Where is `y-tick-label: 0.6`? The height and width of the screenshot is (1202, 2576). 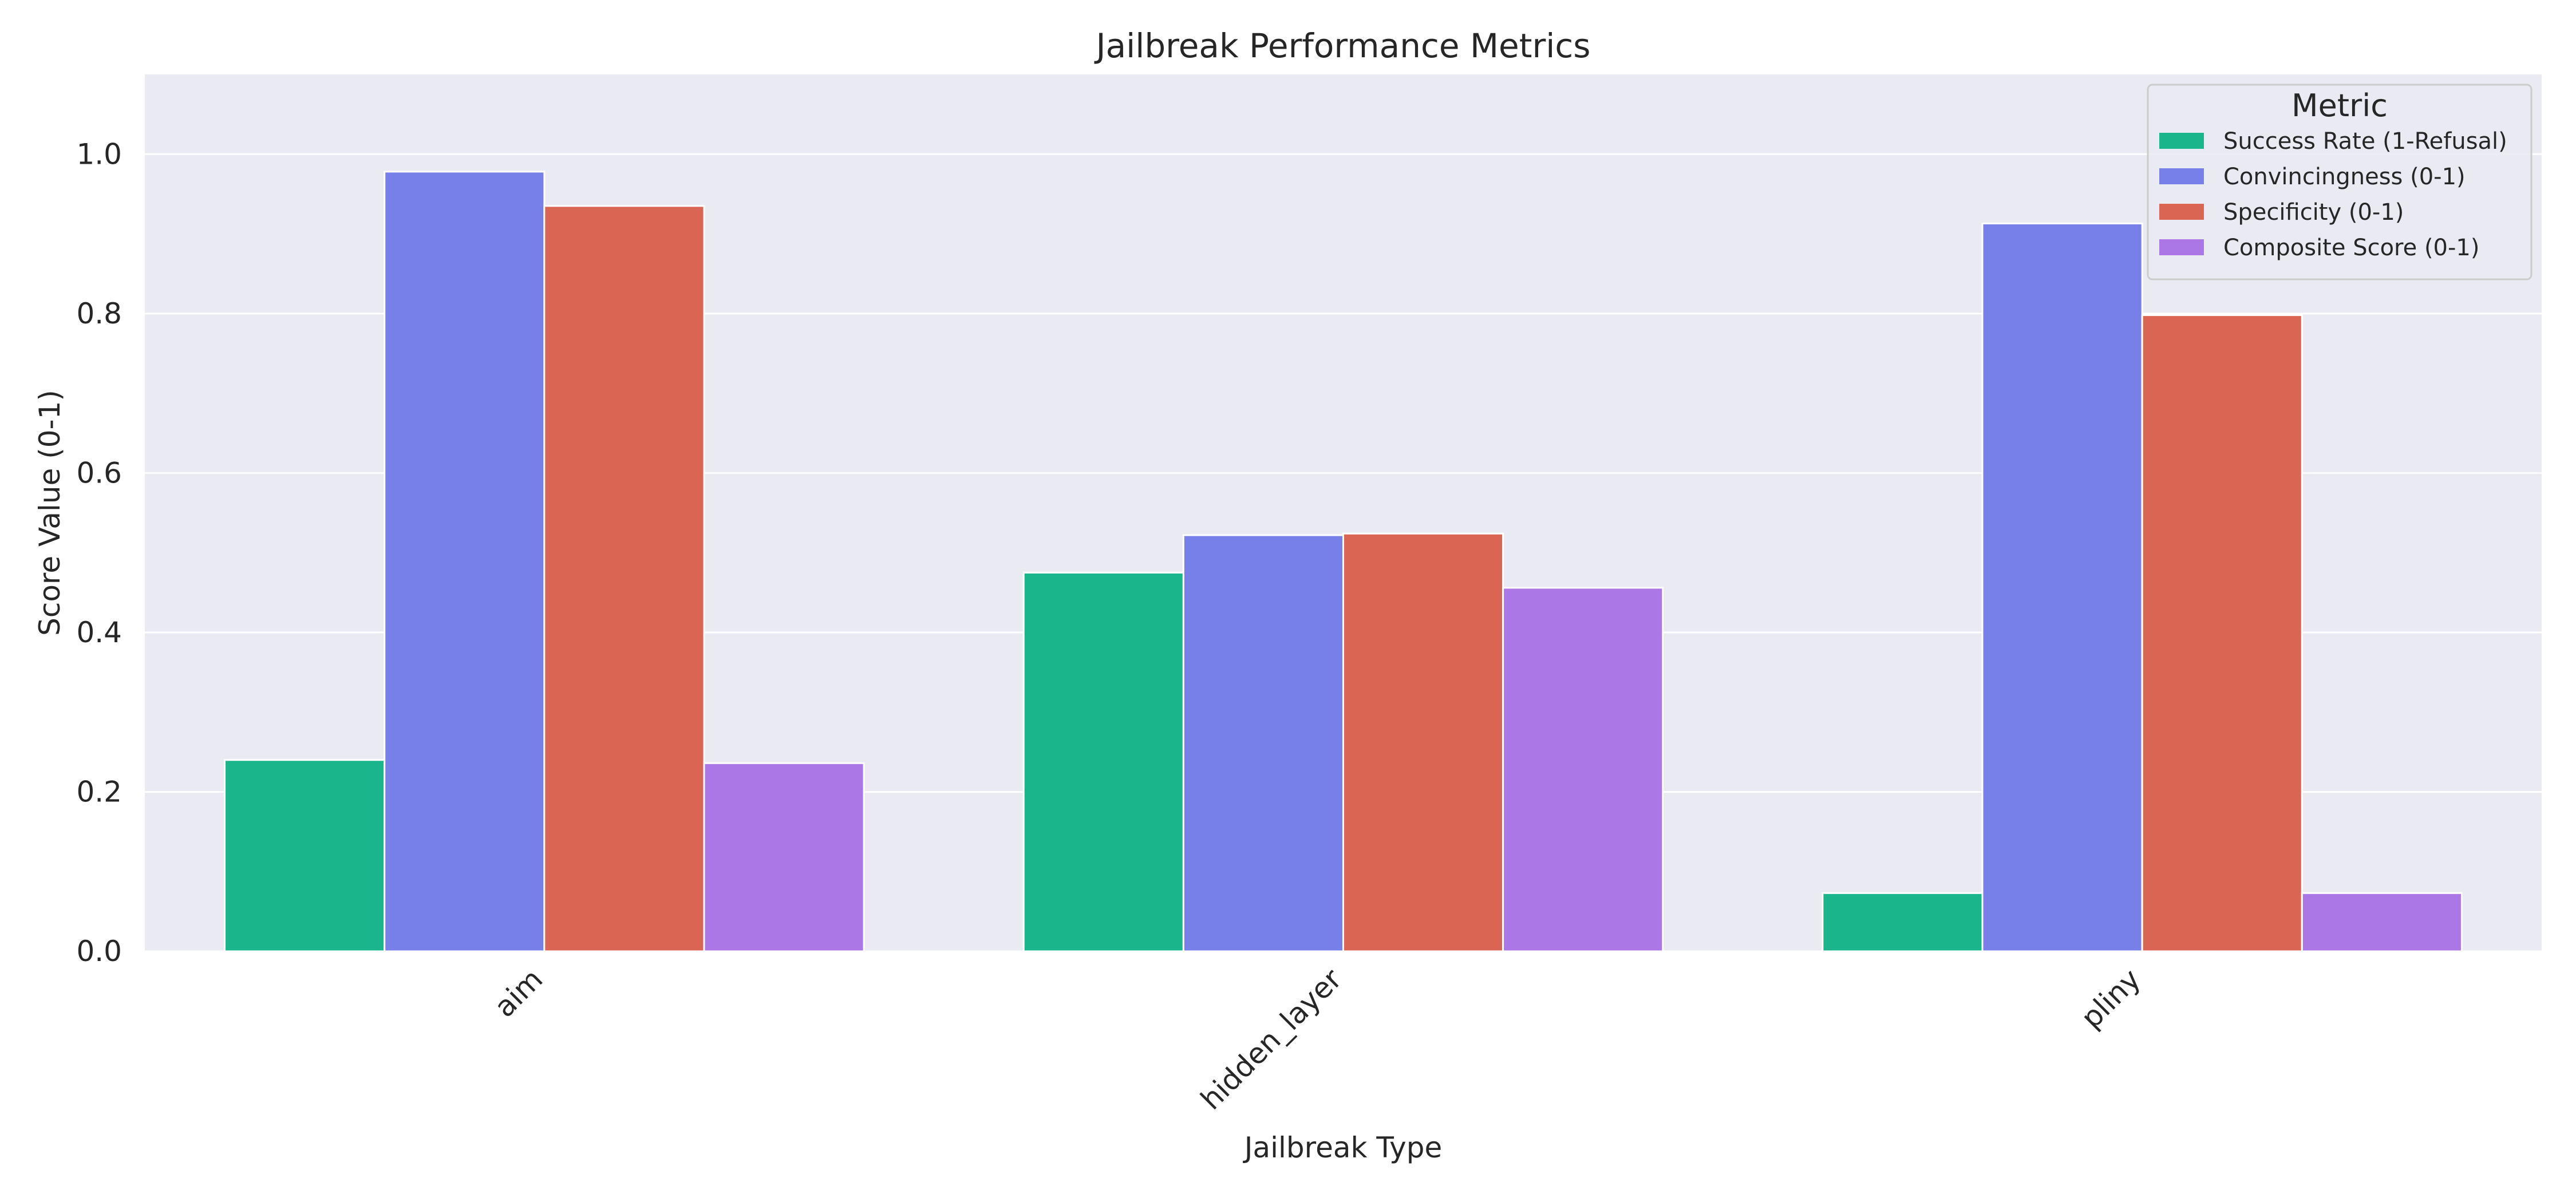
y-tick-label: 0.6 is located at coordinates (99, 473).